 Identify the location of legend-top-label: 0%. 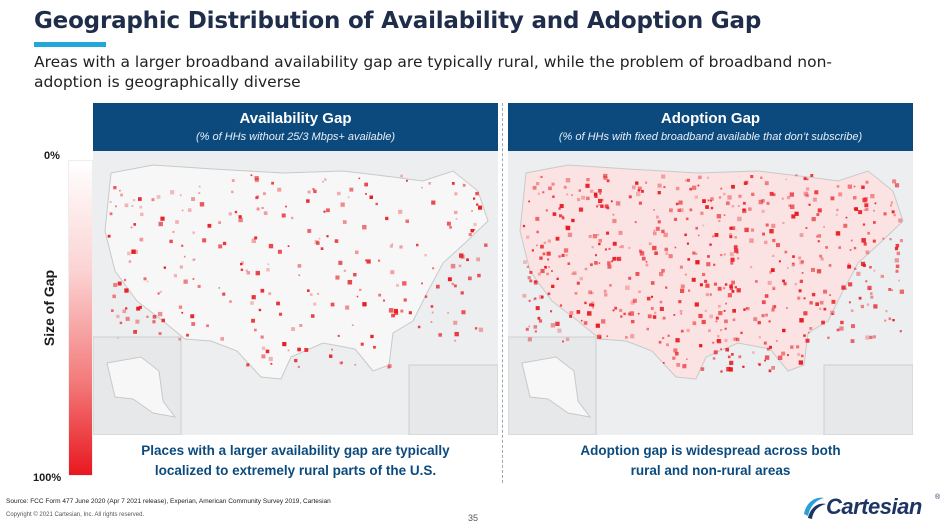
(52, 156).